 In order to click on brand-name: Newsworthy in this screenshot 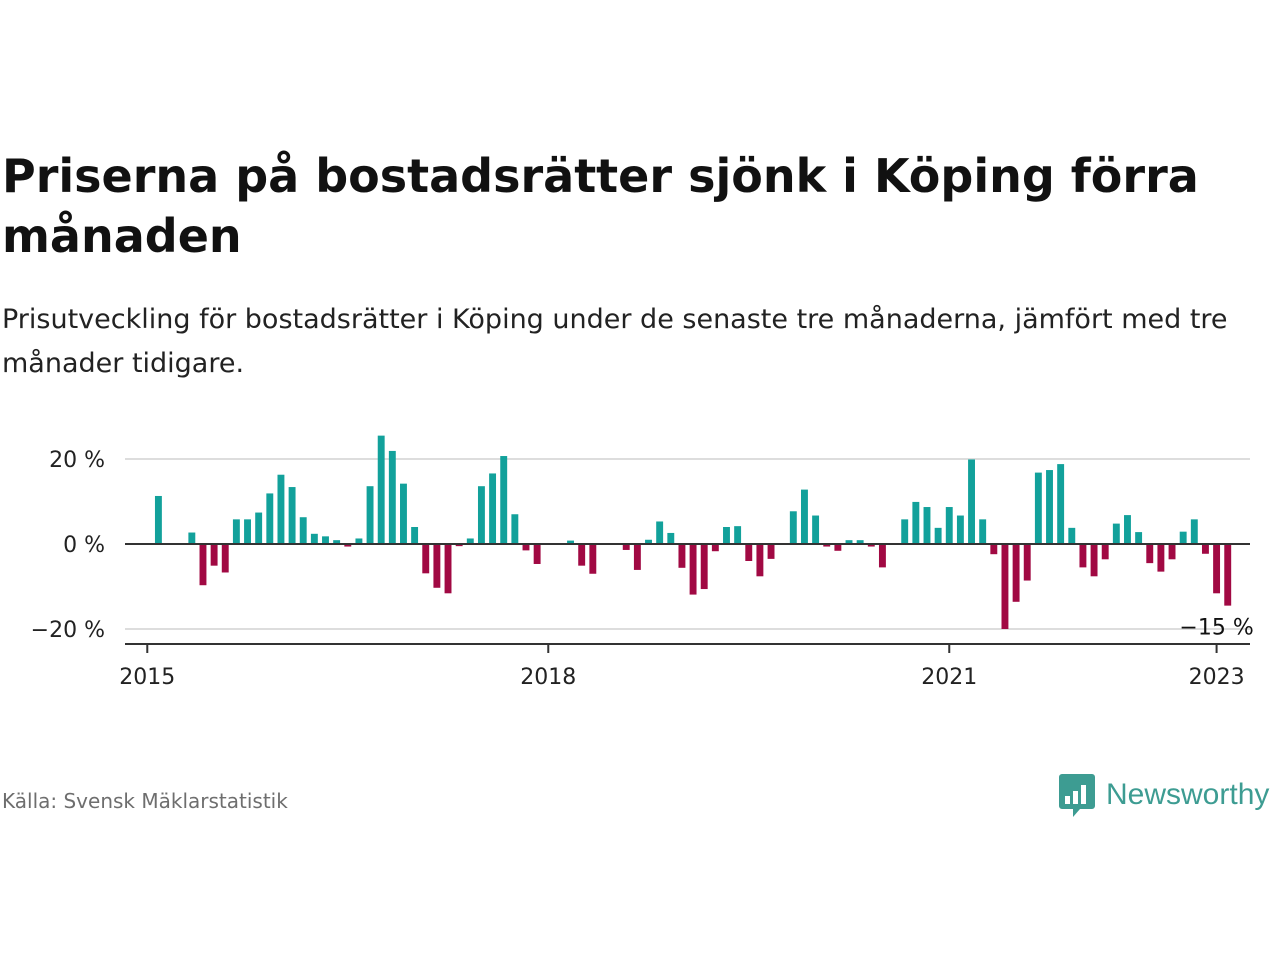, I will do `click(1188, 794)`.